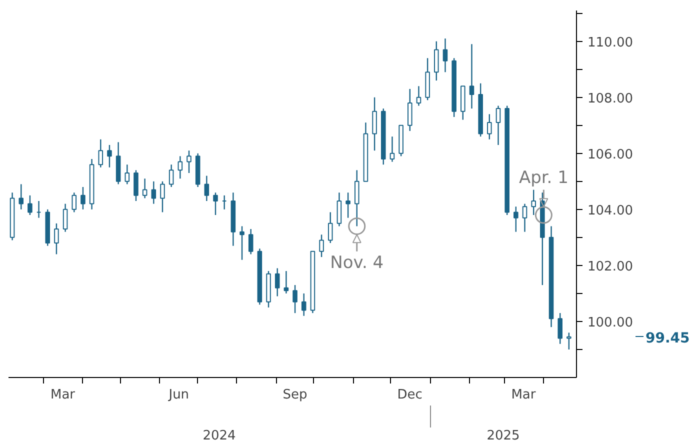  Describe the element at coordinates (610, 154) in the screenshot. I see `y-tick-label: 106.00` at that location.